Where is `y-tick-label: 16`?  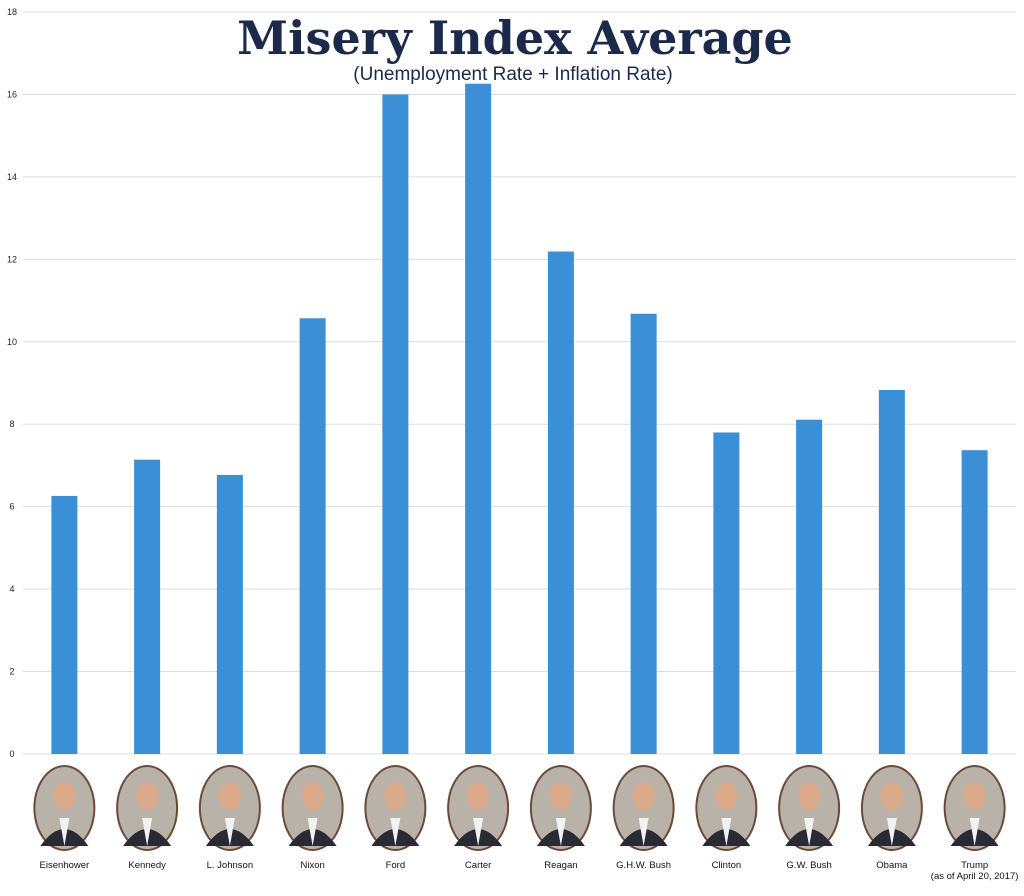 y-tick-label: 16 is located at coordinates (12, 94).